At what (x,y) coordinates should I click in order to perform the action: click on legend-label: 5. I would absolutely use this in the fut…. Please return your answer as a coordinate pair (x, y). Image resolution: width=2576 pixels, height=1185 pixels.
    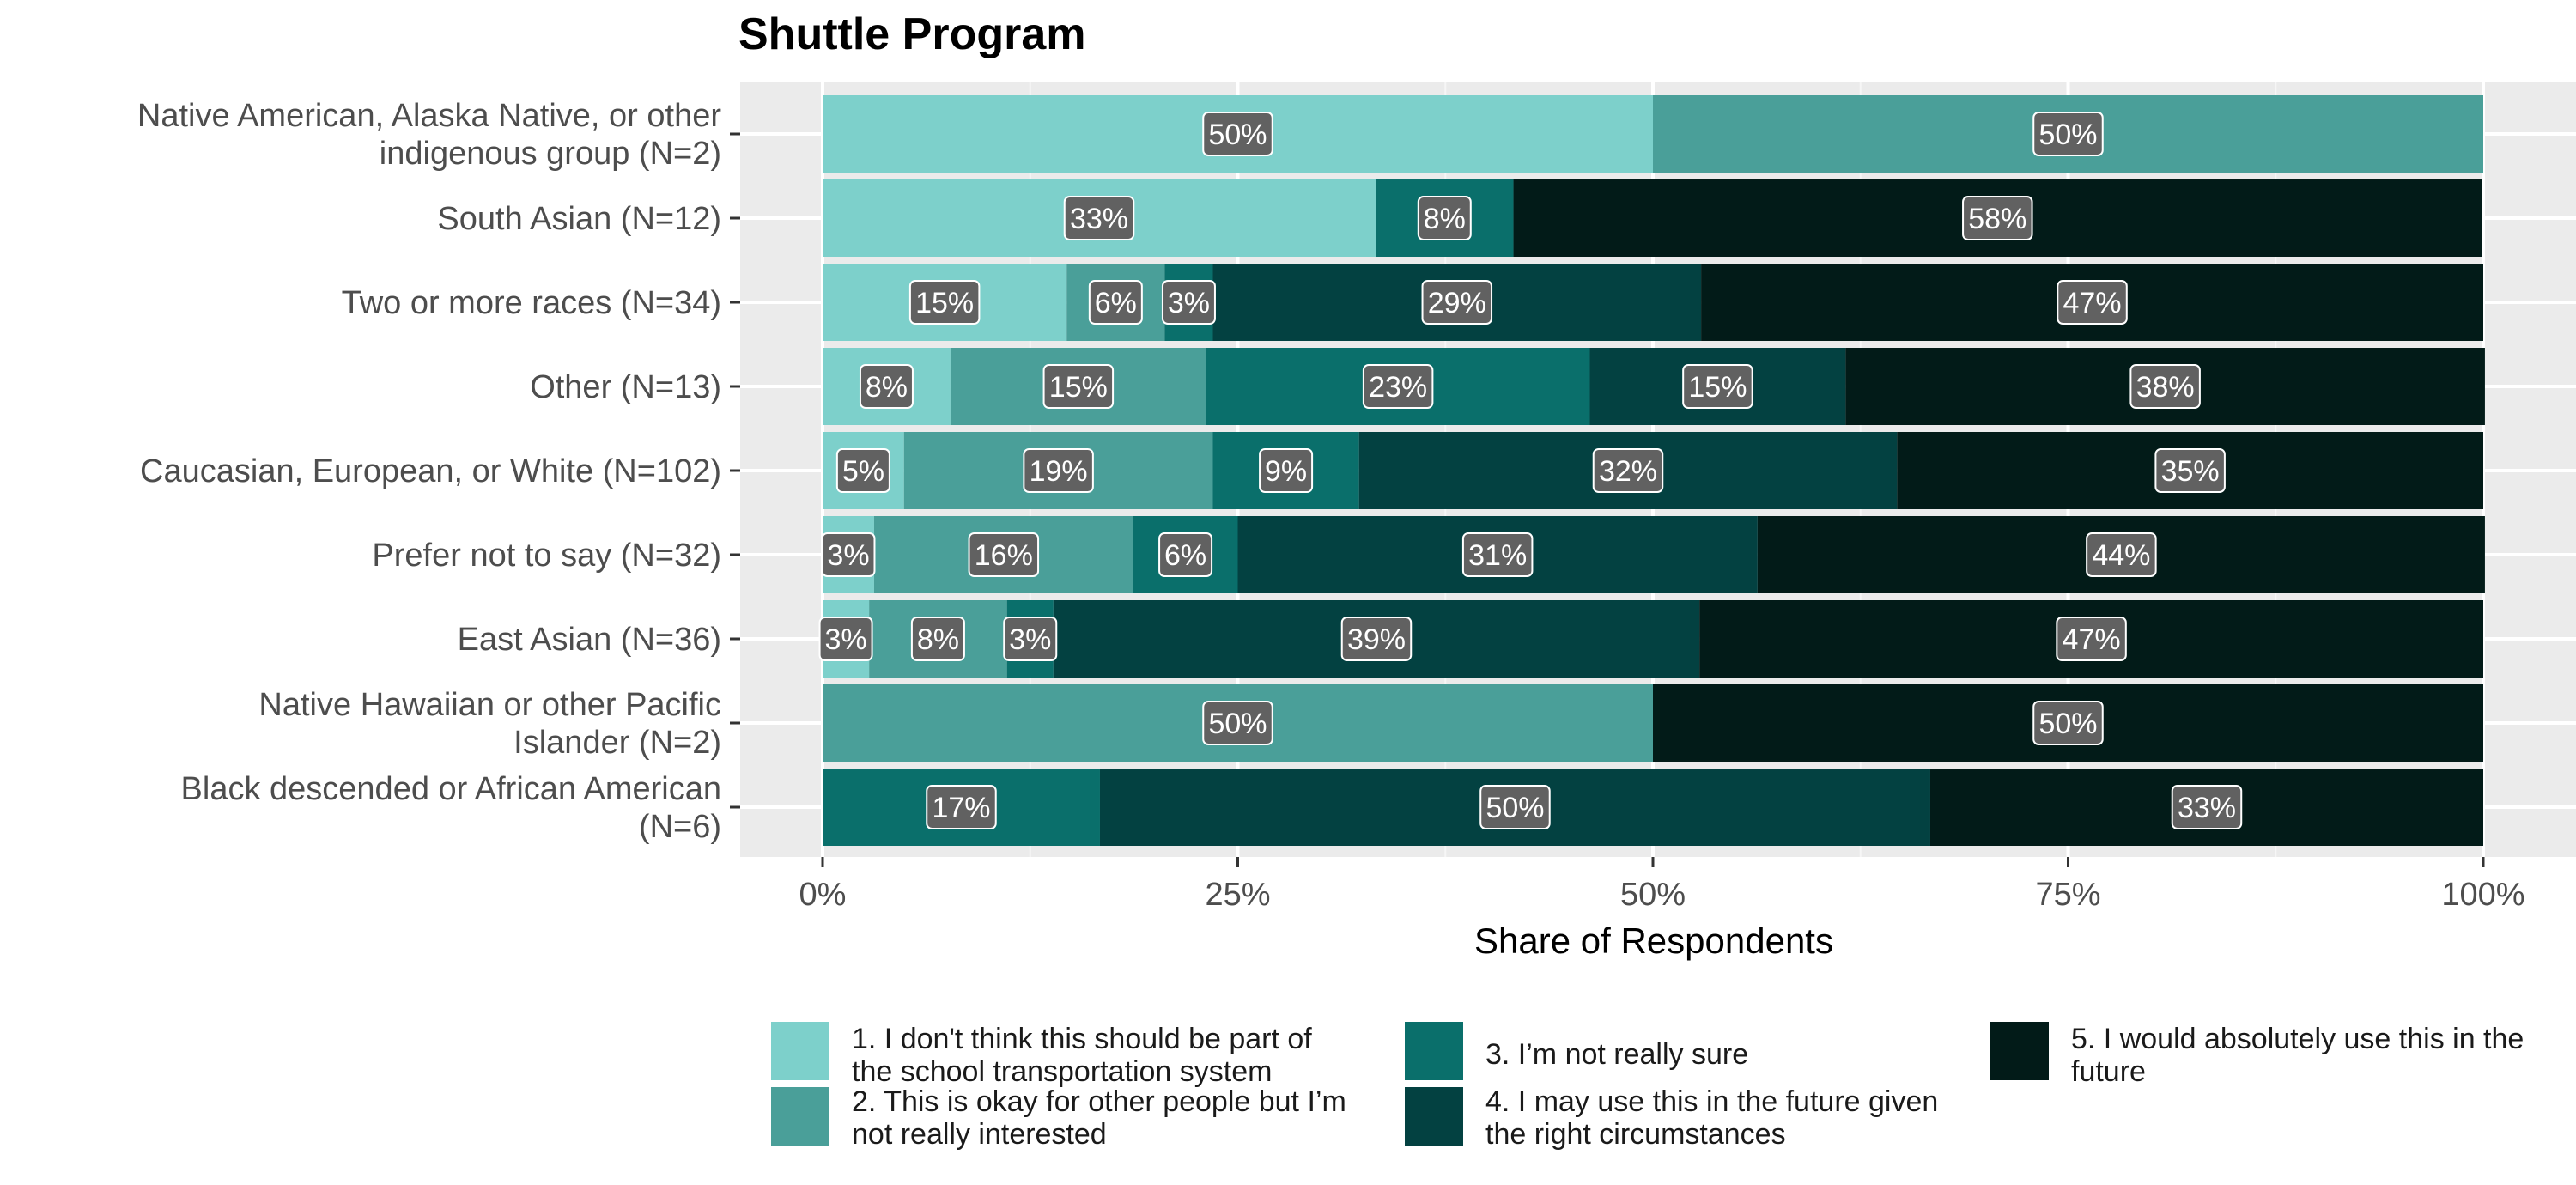
    Looking at the image, I should click on (2324, 1055).